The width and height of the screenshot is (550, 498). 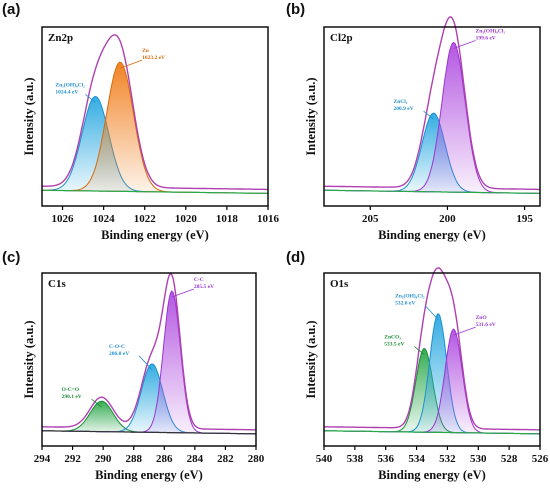 What do you see at coordinates (256, 459) in the screenshot?
I see `x-tick-label: 280` at bounding box center [256, 459].